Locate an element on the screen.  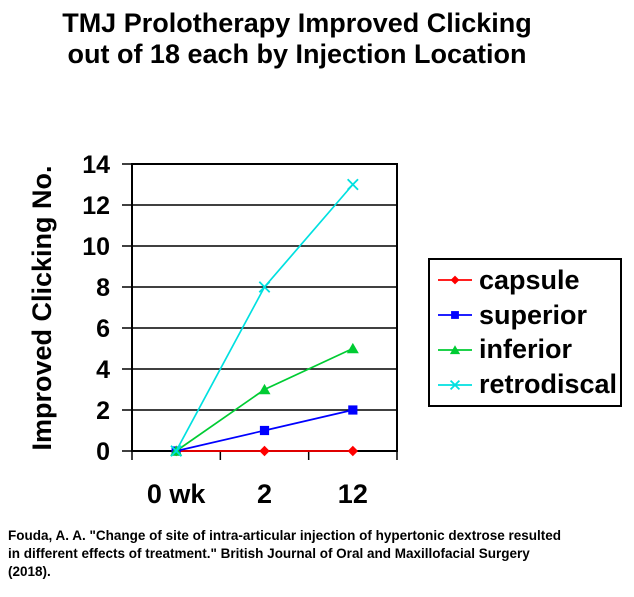
y-tick-label: 0 is located at coordinates (103, 452).